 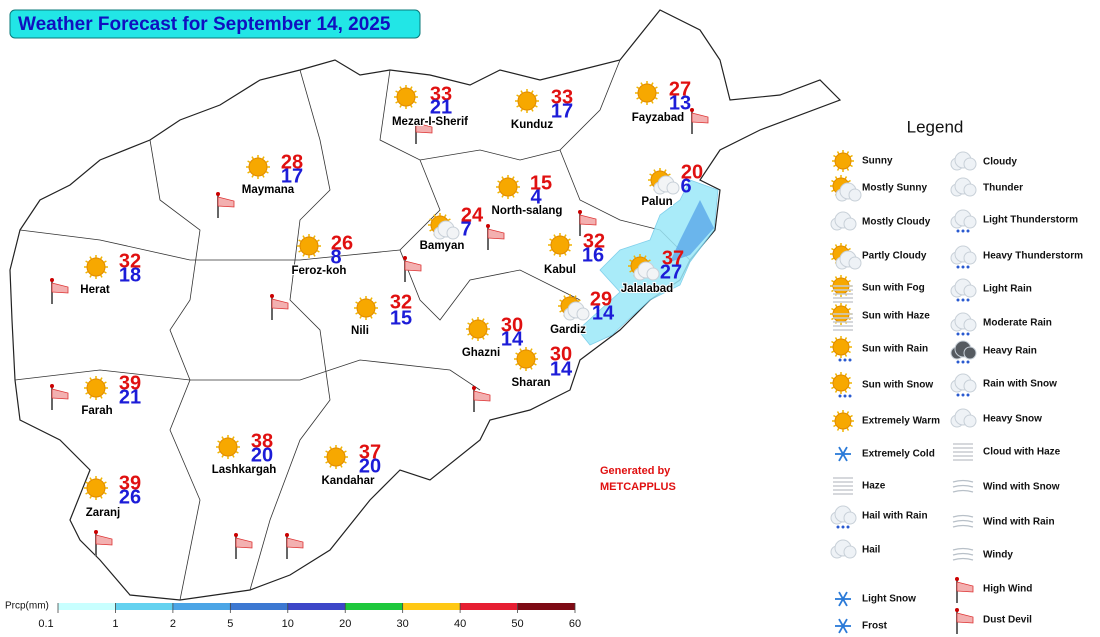 What do you see at coordinates (87, 606) in the screenshot?
I see `scale-segment` at bounding box center [87, 606].